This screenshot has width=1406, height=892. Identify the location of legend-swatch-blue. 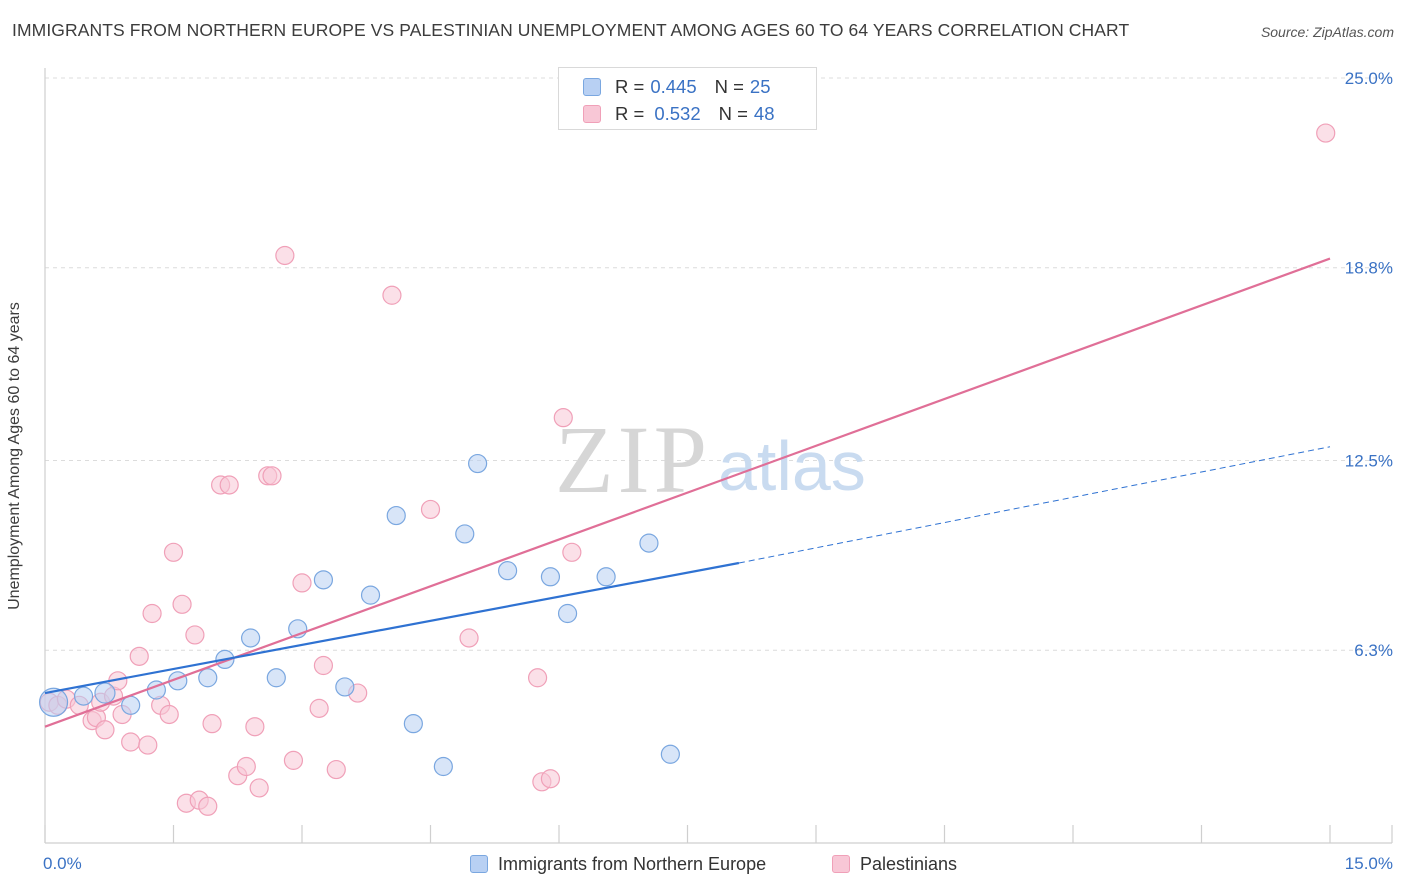
(592, 87).